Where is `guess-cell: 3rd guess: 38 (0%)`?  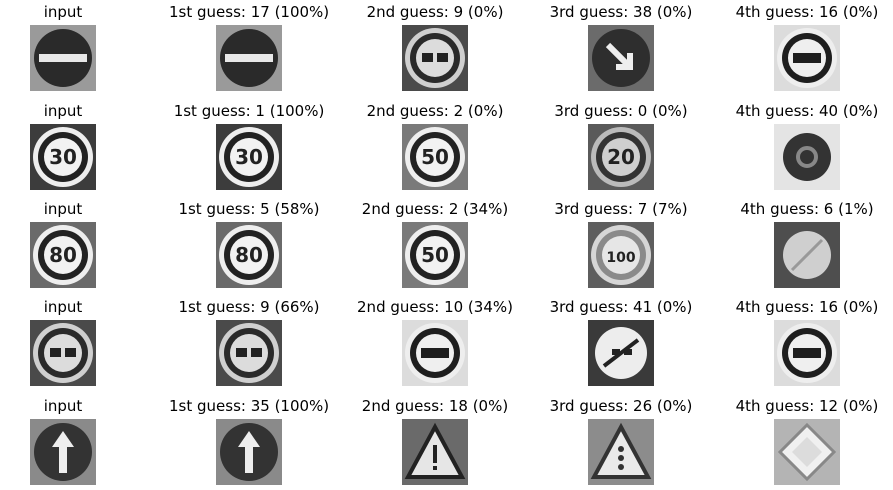
guess-cell: 3rd guess: 38 (0%) is located at coordinates (621, 47).